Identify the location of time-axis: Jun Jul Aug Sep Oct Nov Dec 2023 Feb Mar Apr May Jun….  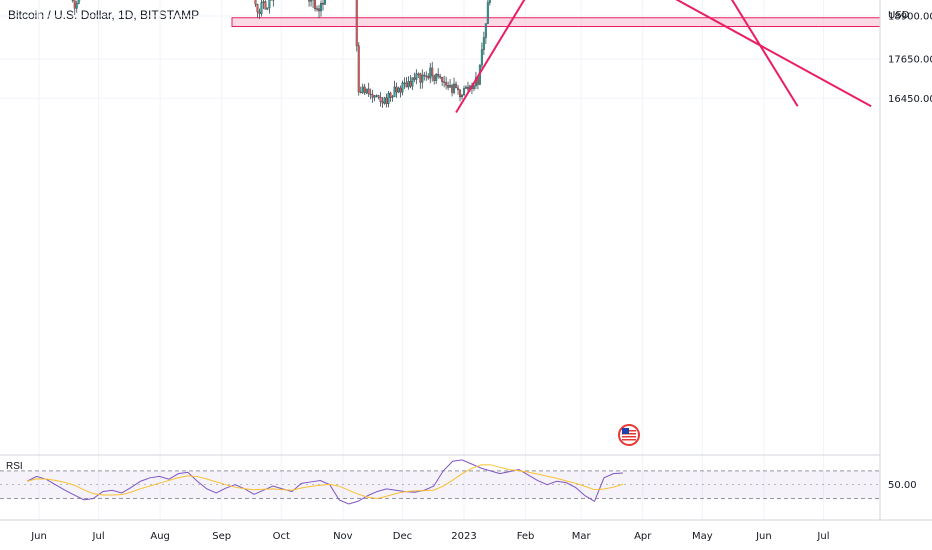
(466, 534).